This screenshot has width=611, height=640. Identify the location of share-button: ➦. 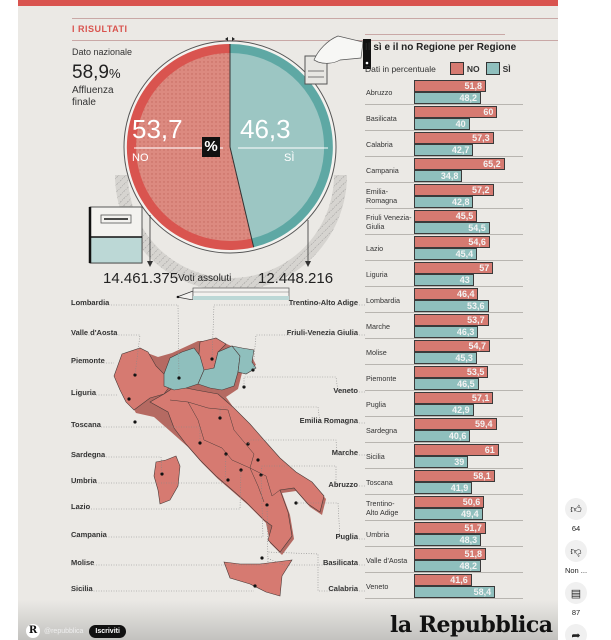
(576, 632).